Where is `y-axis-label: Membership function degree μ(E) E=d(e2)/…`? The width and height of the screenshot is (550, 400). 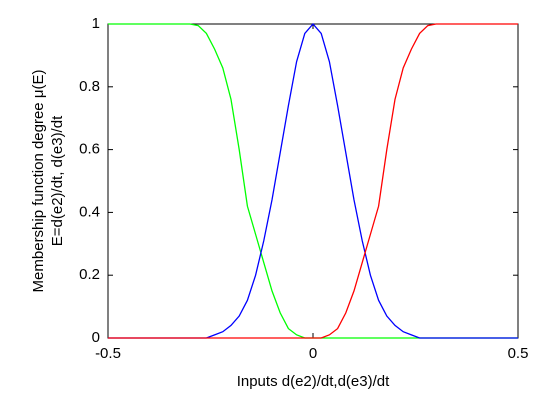 y-axis-label: Membership function degree μ(E) E=d(e2)/… is located at coordinates (48, 181).